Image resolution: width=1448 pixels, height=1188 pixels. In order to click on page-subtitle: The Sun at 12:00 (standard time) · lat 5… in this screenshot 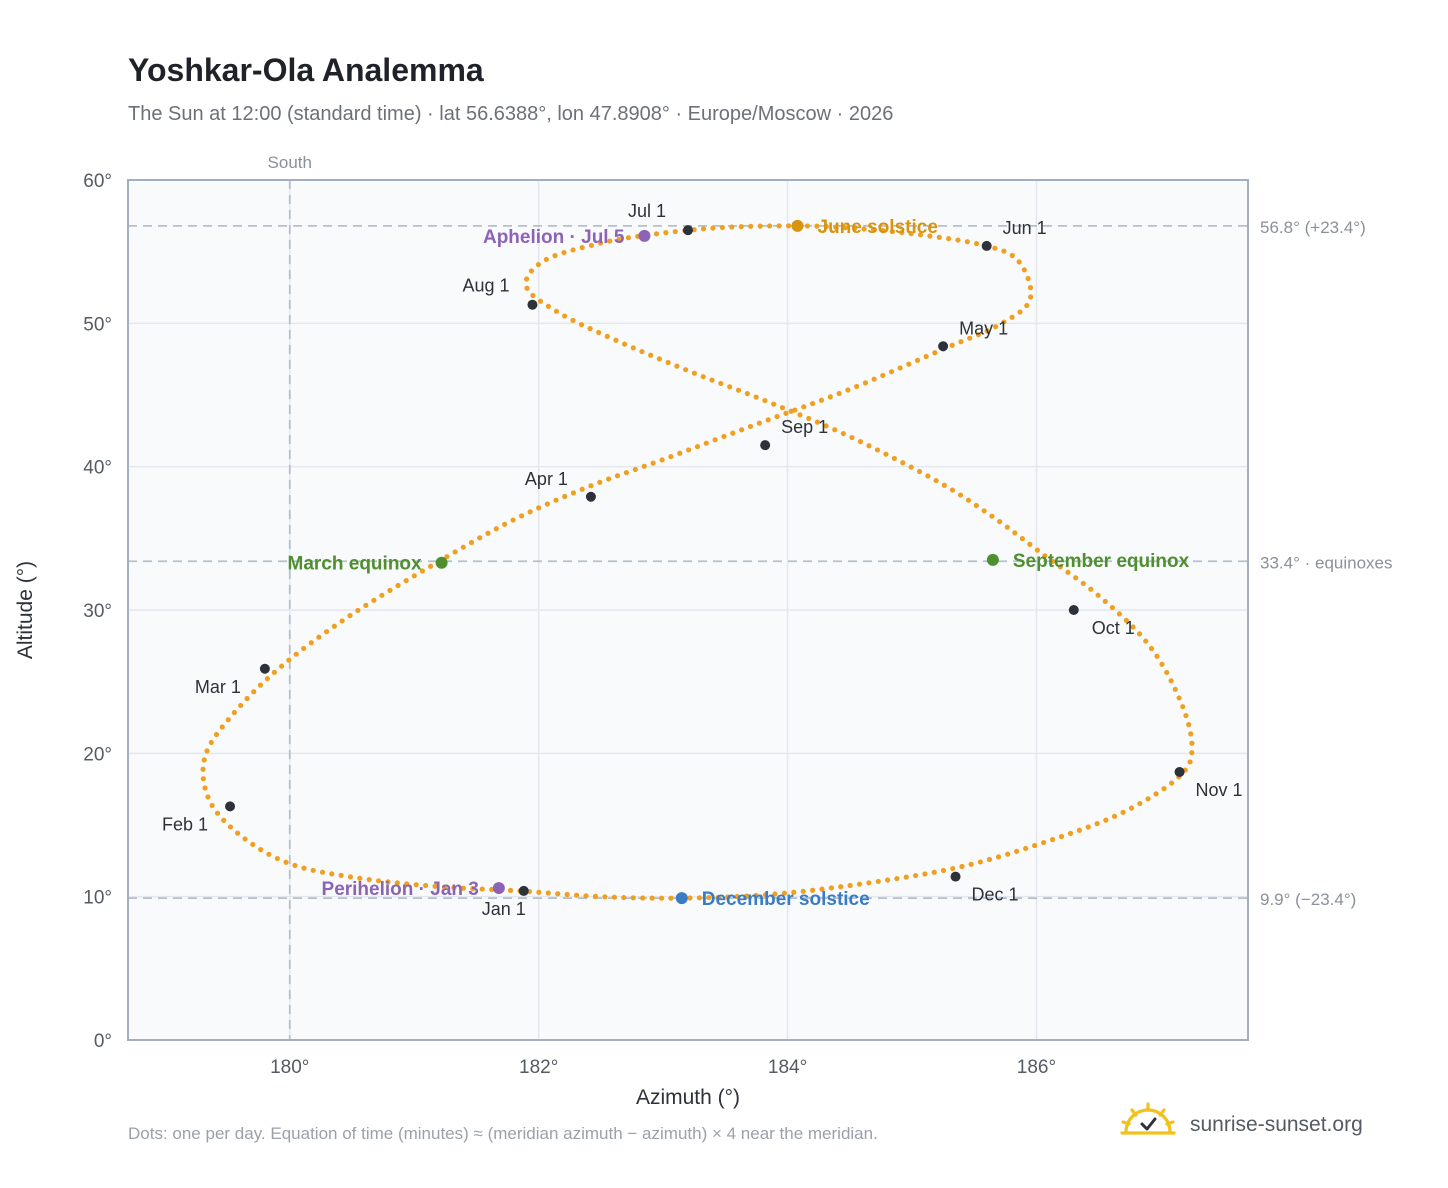, I will do `click(511, 114)`.